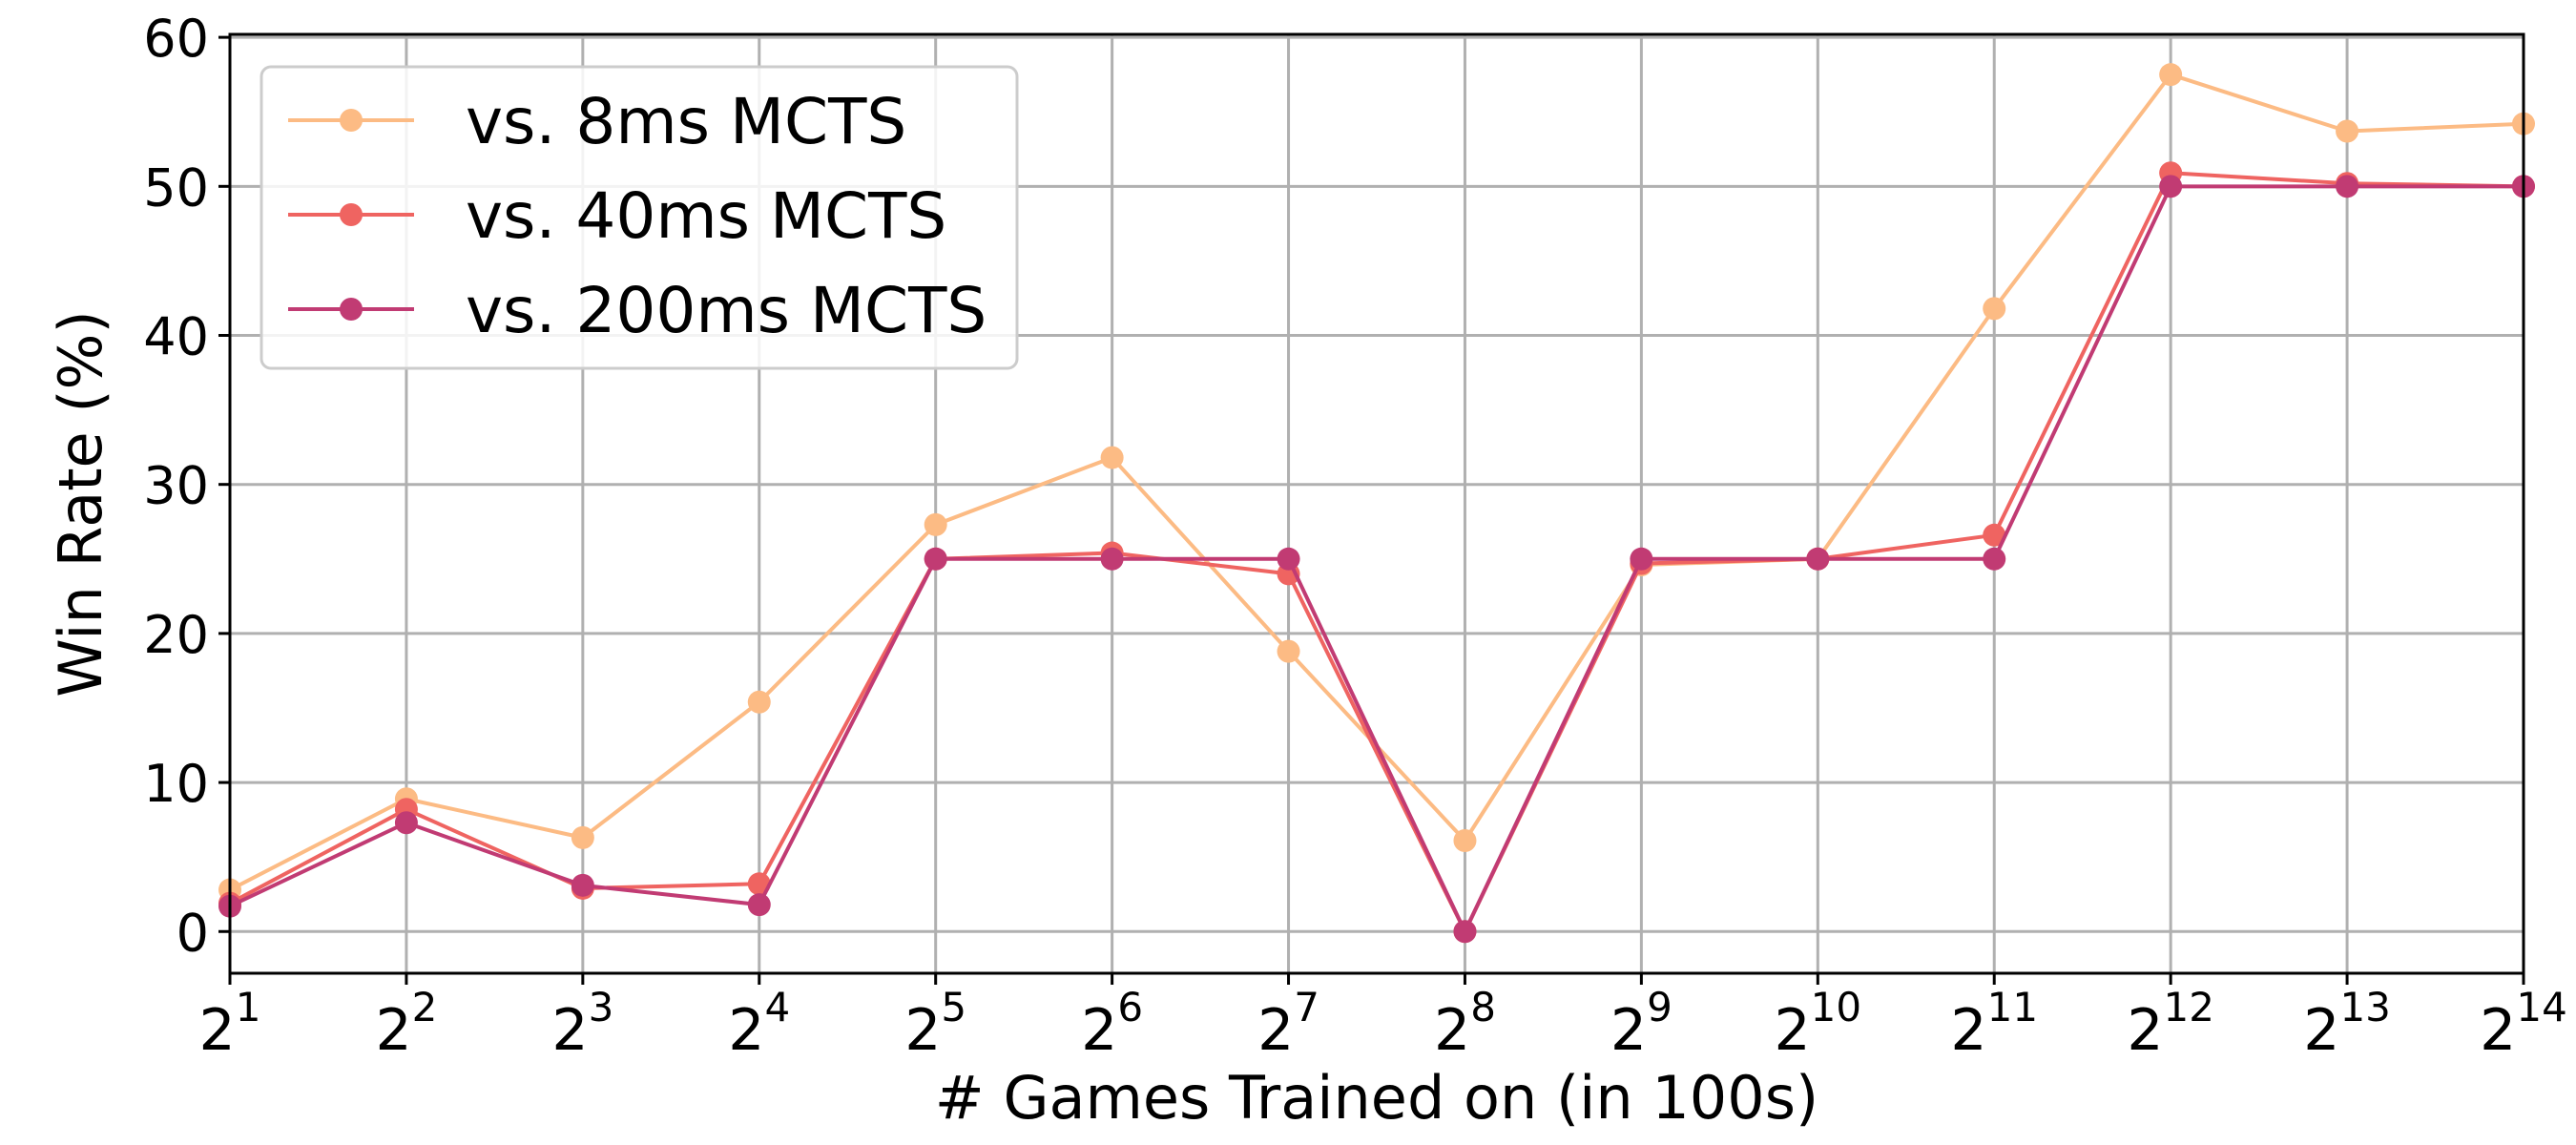  What do you see at coordinates (1836, 1007) in the screenshot?
I see `x-tick-exponent: 10` at bounding box center [1836, 1007].